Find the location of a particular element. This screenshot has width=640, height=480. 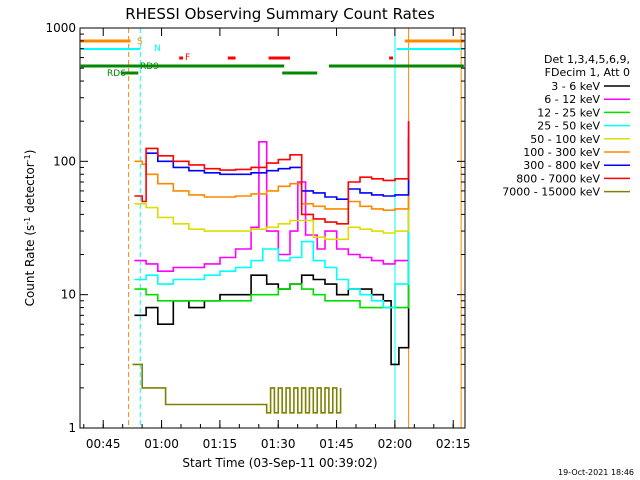

legend-label-9: 7000 - 15000 keV is located at coordinates (551, 192).